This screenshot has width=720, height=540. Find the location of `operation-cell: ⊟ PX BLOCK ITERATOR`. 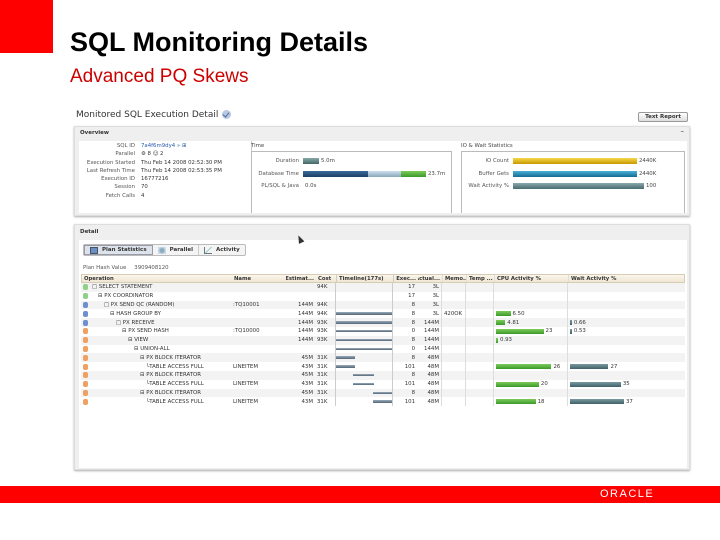

operation-cell: ⊟ PX BLOCK ITERATOR is located at coordinates (156, 357).